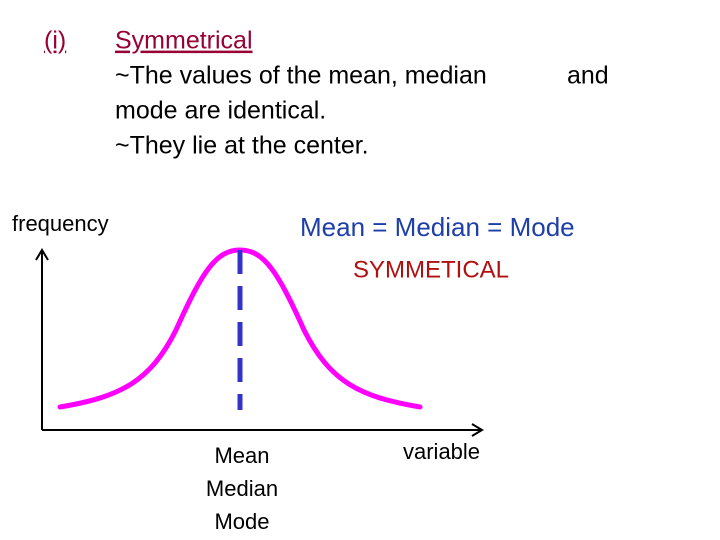 This screenshot has width=720, height=540. Describe the element at coordinates (220, 111) in the screenshot. I see `body-line: mode are identical.` at that location.